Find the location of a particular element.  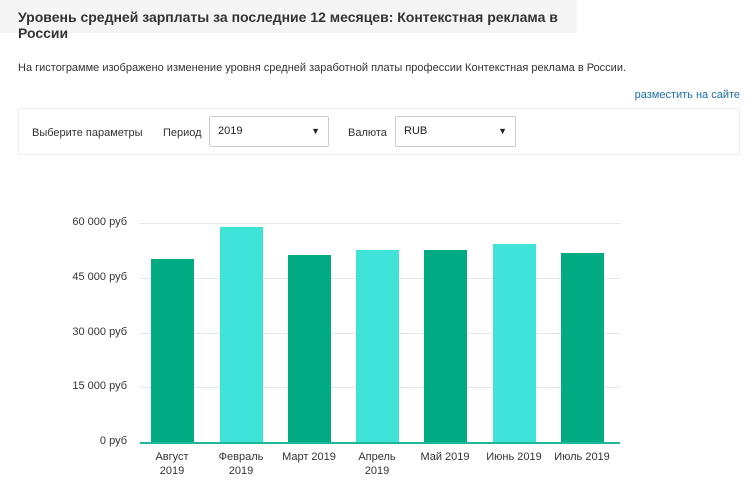

embed-on-site-link: разместить на сайте is located at coordinates (687, 95).